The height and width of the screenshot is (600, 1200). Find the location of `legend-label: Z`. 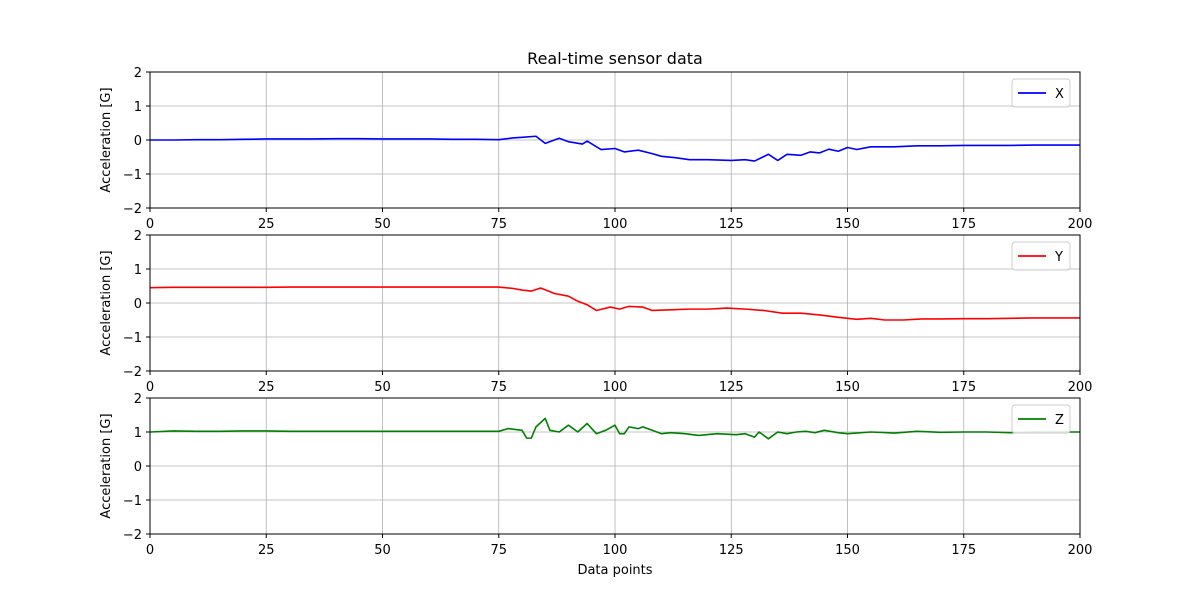

legend-label: Z is located at coordinates (1059, 420).